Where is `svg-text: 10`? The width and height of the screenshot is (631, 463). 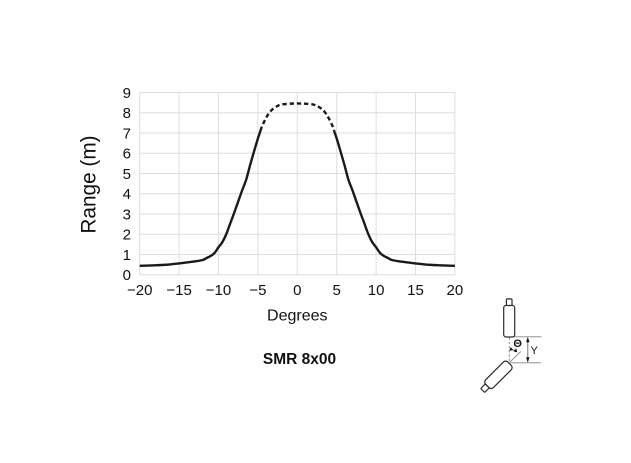 svg-text: 10 is located at coordinates (376, 290).